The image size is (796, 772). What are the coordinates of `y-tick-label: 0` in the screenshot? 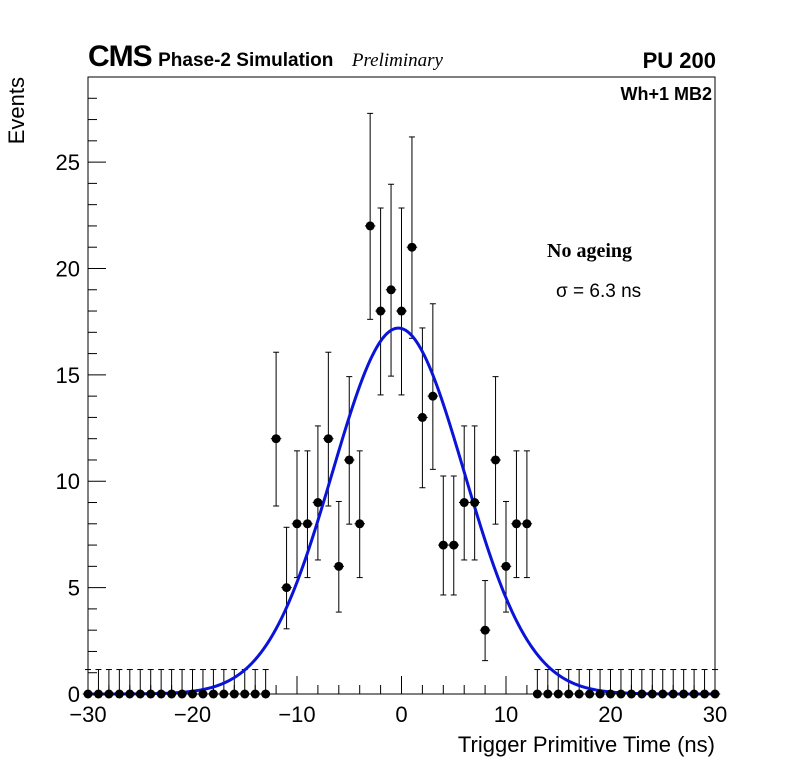 It's located at (74, 694).